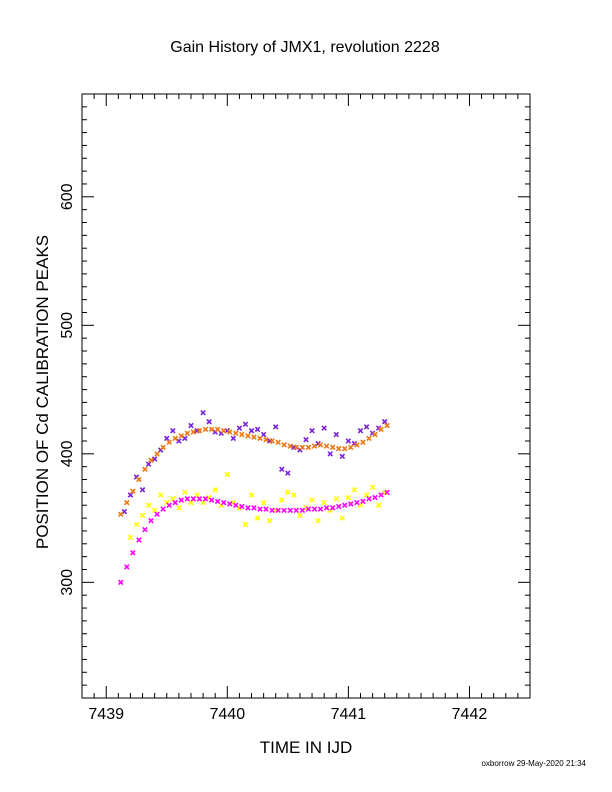 The height and width of the screenshot is (792, 612). I want to click on x-tick-label: 7441, so click(349, 714).